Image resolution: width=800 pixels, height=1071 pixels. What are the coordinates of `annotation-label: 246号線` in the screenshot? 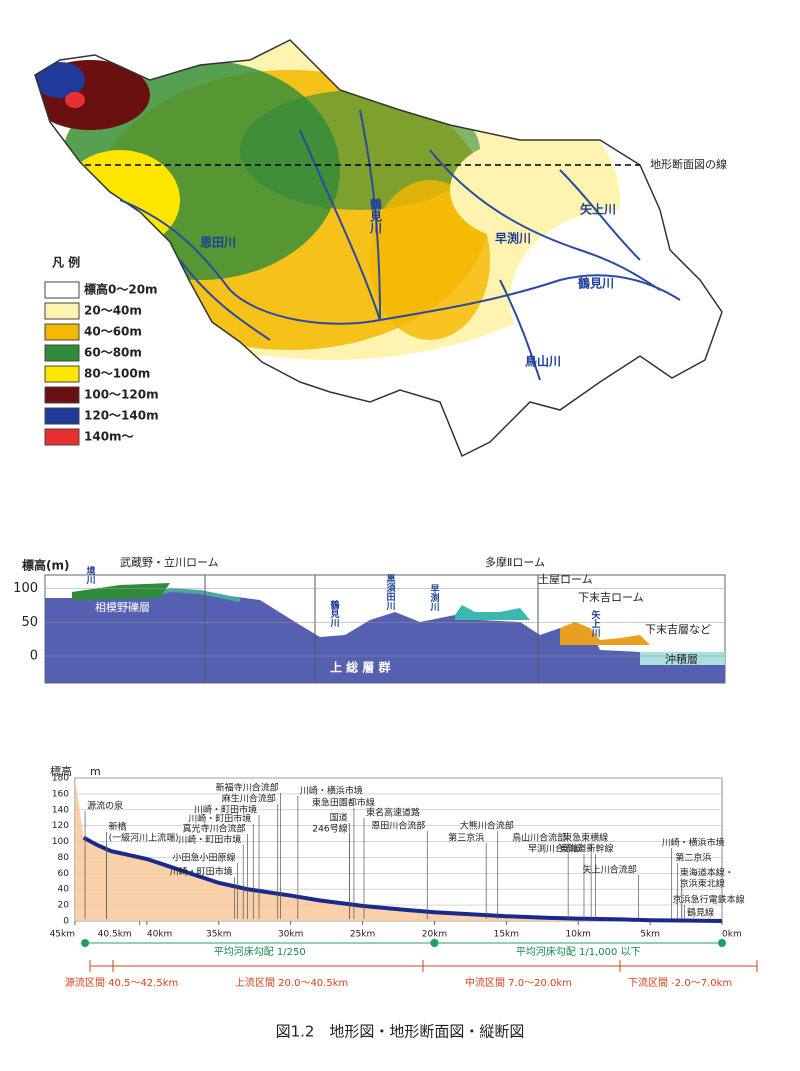 It's located at (329, 829).